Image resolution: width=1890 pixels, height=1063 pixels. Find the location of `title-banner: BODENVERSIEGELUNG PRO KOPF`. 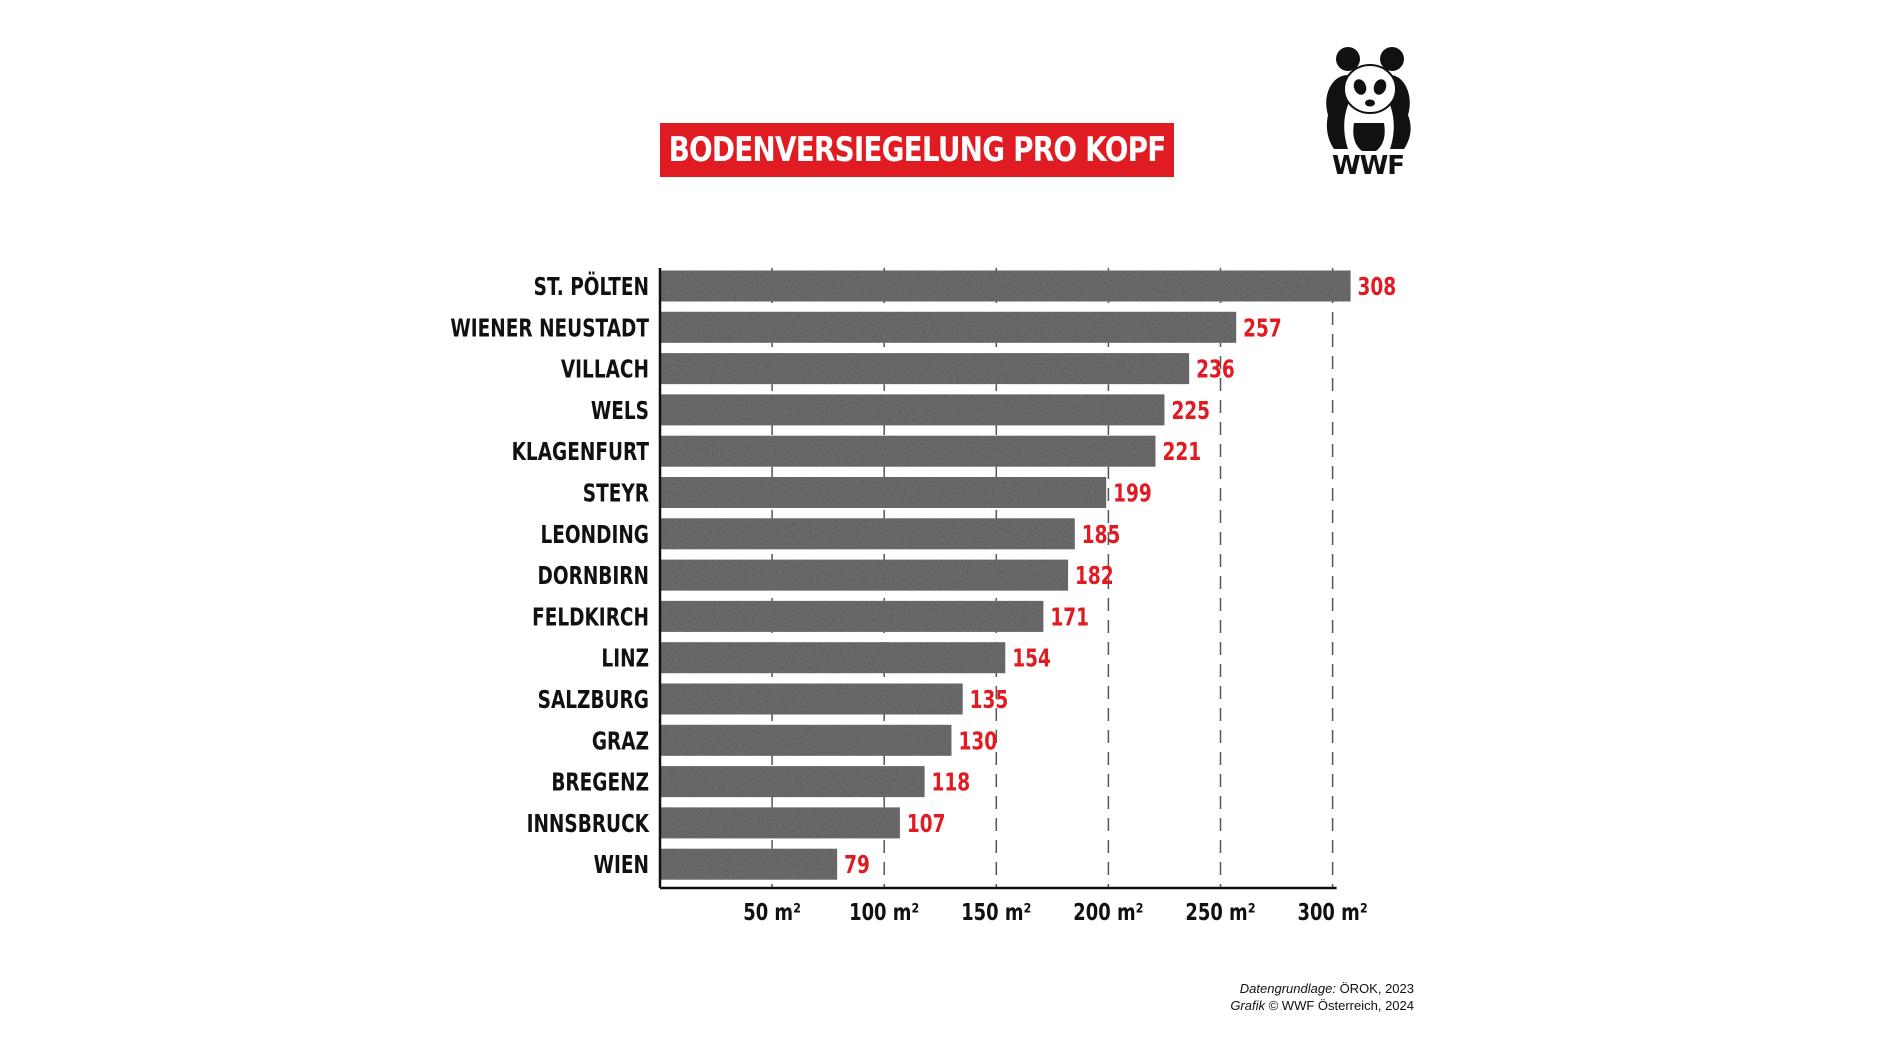

title-banner: BODENVERSIEGELUNG PRO KOPF is located at coordinates (917, 150).